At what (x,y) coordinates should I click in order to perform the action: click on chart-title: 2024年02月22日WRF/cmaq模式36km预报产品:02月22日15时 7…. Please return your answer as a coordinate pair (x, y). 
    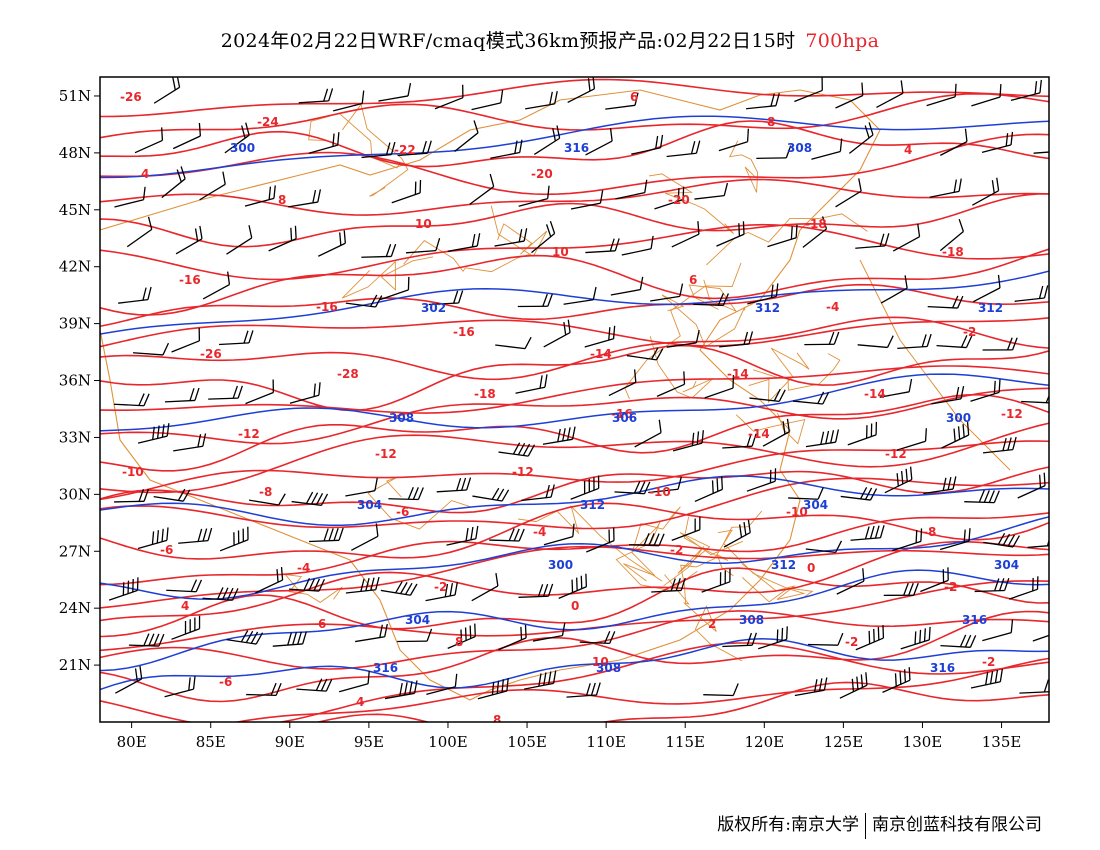
    Looking at the image, I should click on (550, 39).